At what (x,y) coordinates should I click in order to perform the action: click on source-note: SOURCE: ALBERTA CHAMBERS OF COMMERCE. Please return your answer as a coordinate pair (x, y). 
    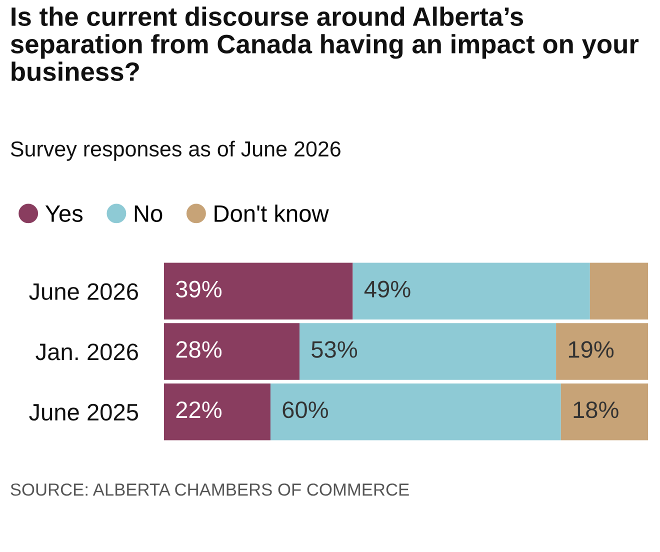
    Looking at the image, I should click on (209, 489).